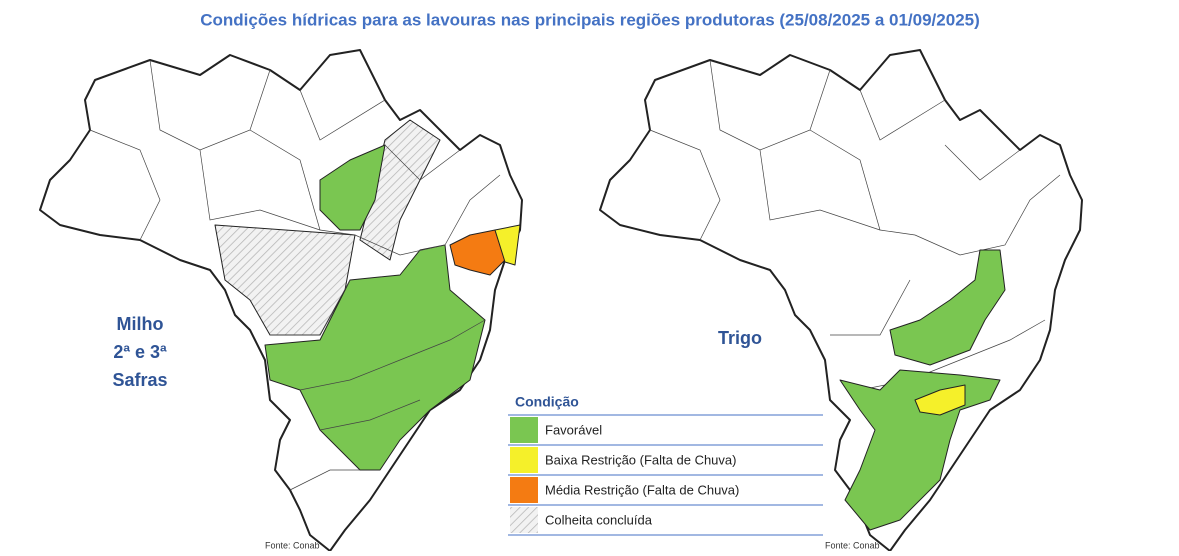 This screenshot has height=556, width=1179. Describe the element at coordinates (599, 519) in the screenshot. I see `legend-label: Colheita concluída` at that location.